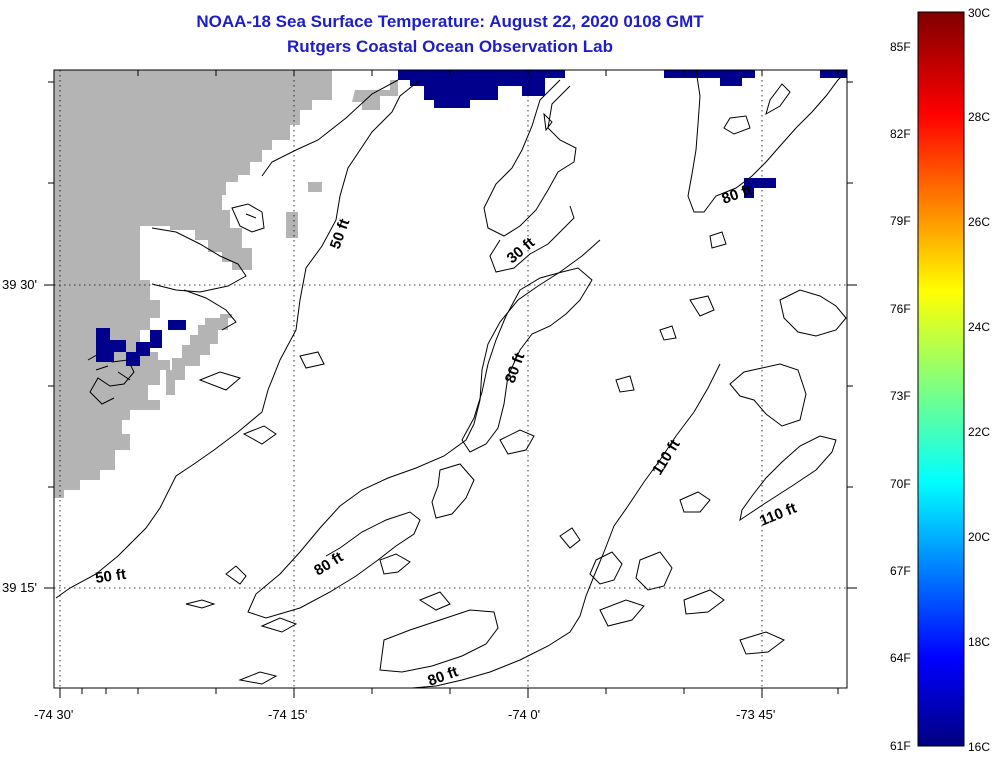  What do you see at coordinates (342, 159) in the screenshot?
I see `land-islands` at bounding box center [342, 159].